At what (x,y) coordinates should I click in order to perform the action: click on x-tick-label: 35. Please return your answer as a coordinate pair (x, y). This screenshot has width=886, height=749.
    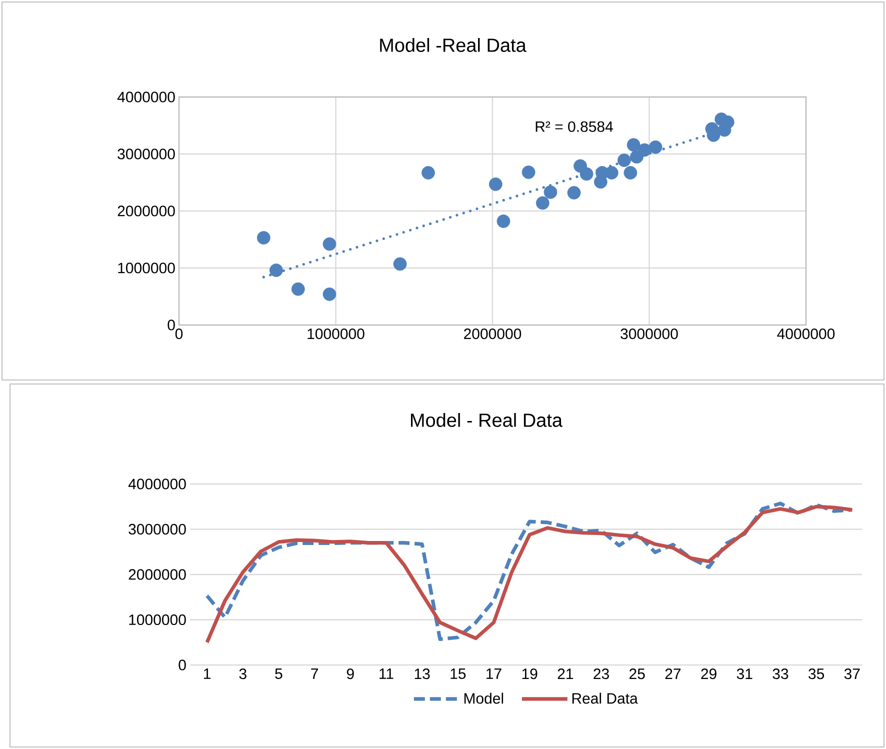
    Looking at the image, I should click on (816, 674).